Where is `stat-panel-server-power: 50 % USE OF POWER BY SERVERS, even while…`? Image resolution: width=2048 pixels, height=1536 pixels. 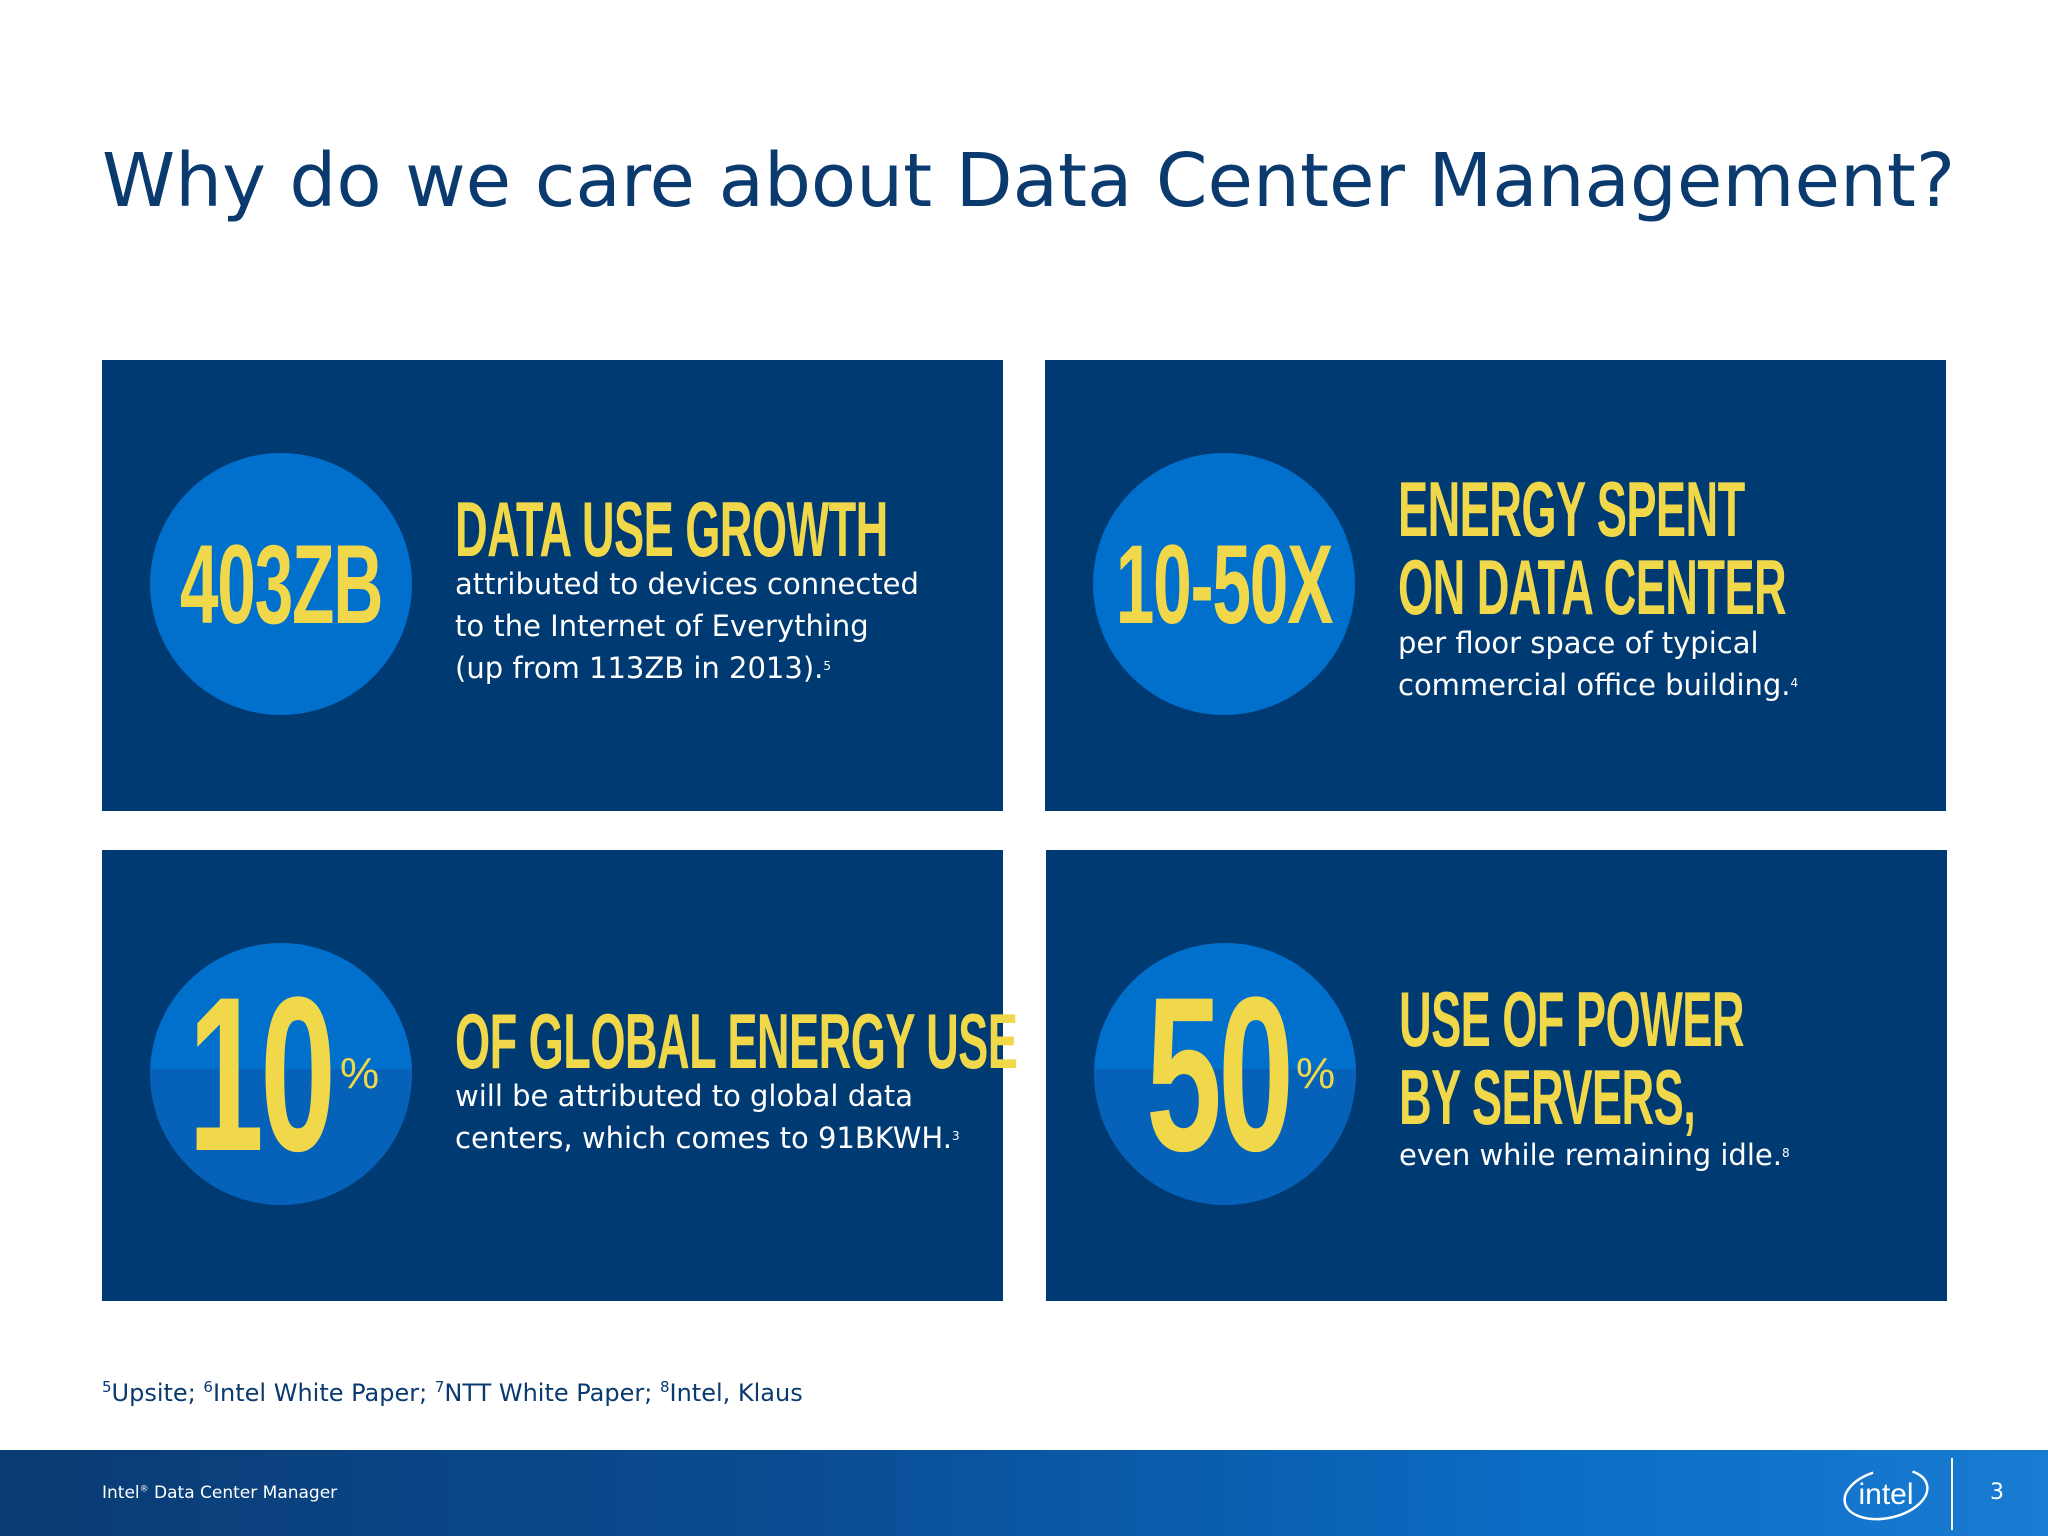
stat-panel-server-power: 50 % USE OF POWER BY SERVERS, even while… is located at coordinates (1496, 1075).